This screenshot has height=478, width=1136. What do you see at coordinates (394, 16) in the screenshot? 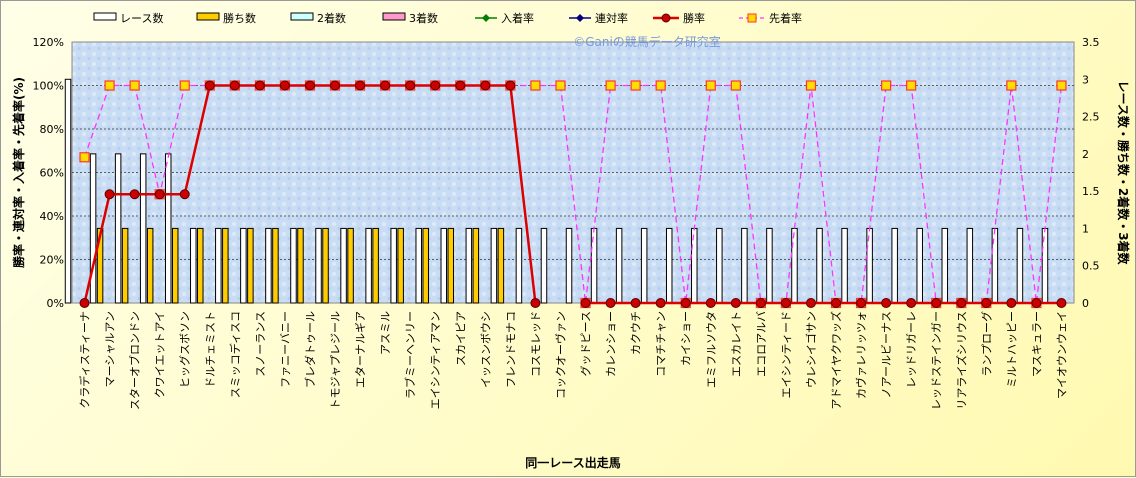
I see `legend-swatch-3着数` at bounding box center [394, 16].